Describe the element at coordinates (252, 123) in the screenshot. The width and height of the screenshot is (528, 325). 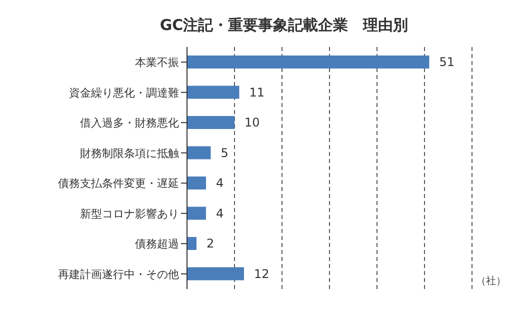
I see `data-label: 10` at that location.